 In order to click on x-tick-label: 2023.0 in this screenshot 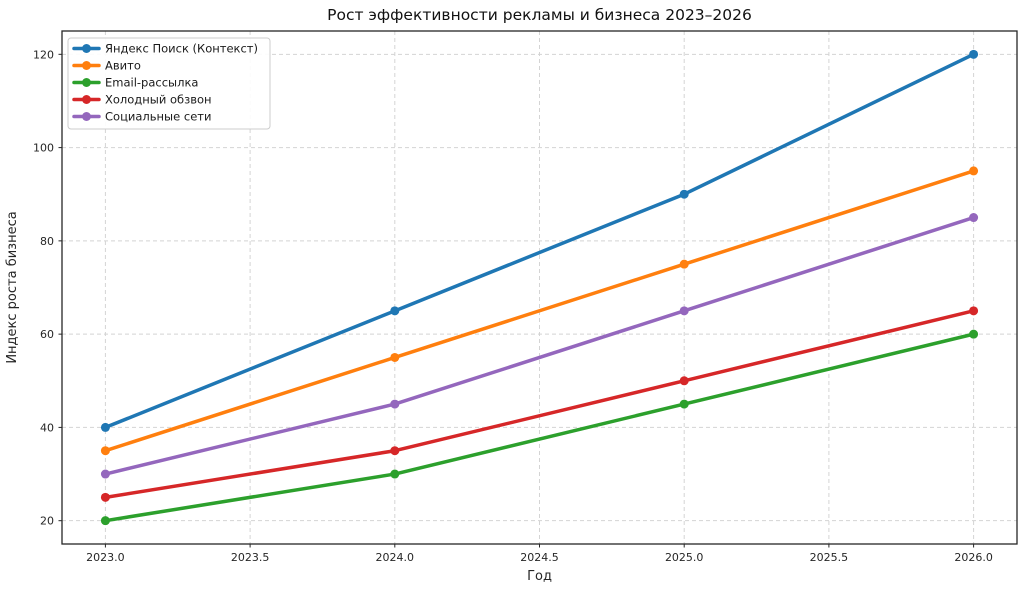, I will do `click(105, 557)`.